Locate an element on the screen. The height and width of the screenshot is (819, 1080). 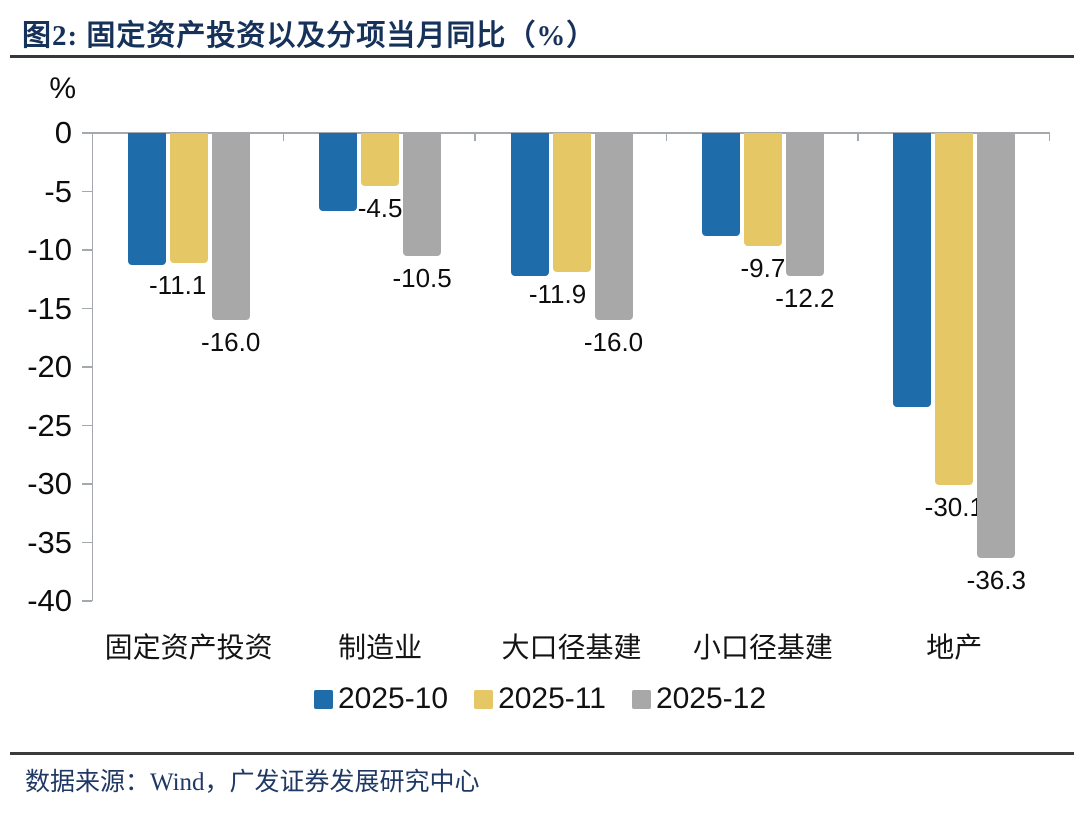
bar-value-label: -12.2 is located at coordinates (805, 297).